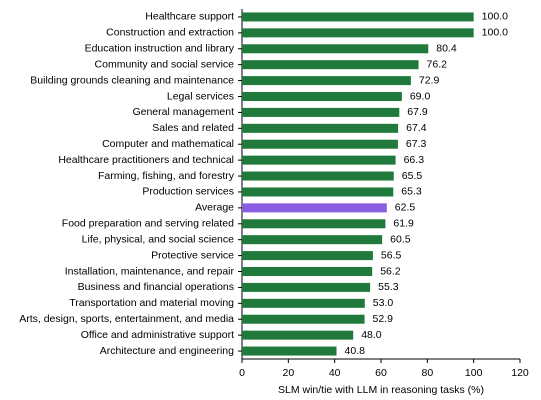  Describe the element at coordinates (214, 208) in the screenshot. I see `y-tick-label: Average` at that location.